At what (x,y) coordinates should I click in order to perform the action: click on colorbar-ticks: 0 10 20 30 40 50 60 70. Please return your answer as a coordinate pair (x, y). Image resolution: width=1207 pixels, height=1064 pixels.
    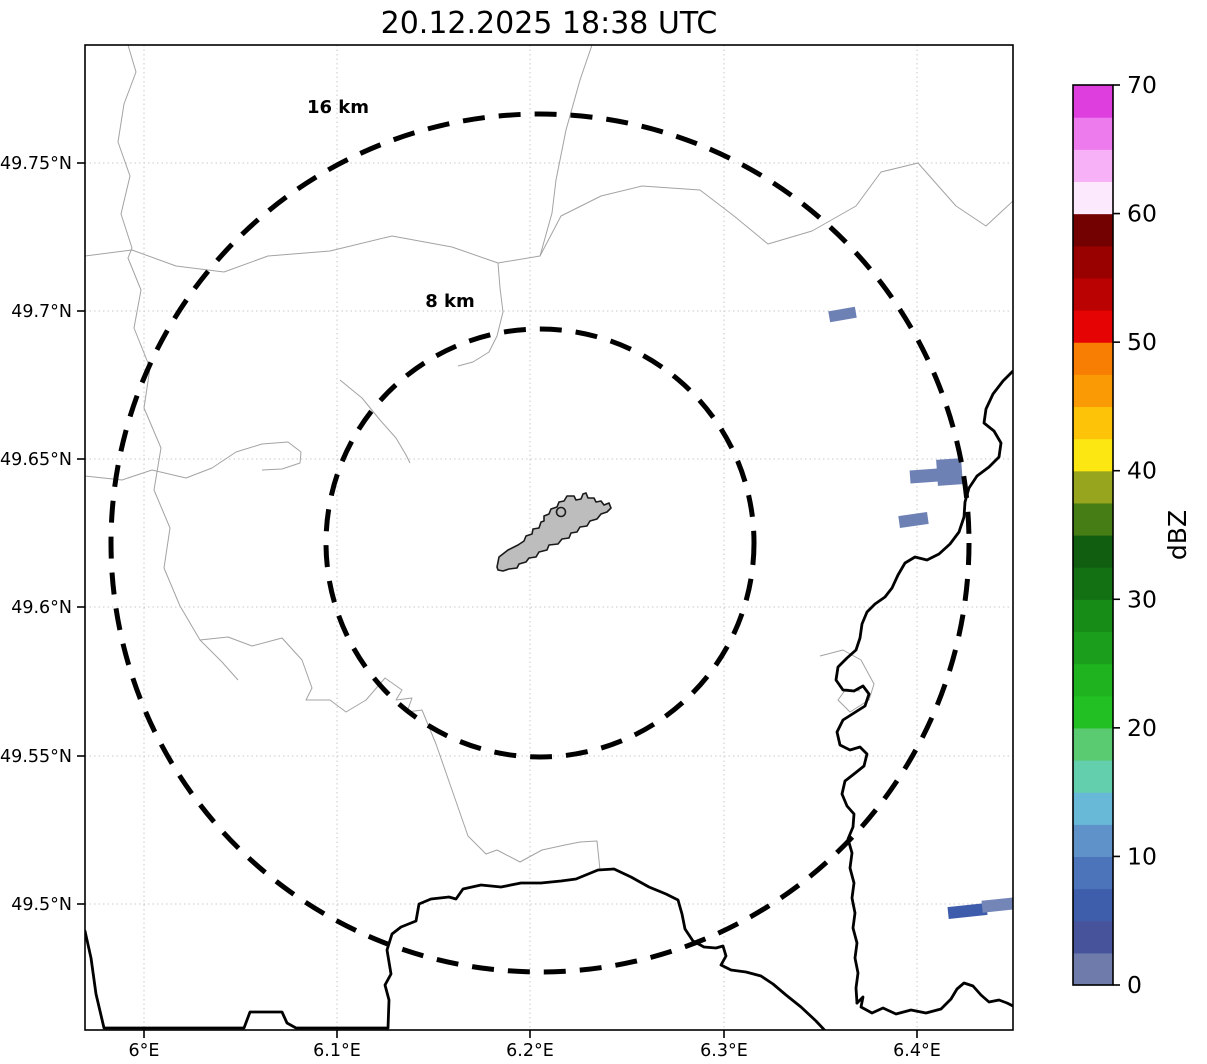
    Looking at the image, I should click on (1135, 535).